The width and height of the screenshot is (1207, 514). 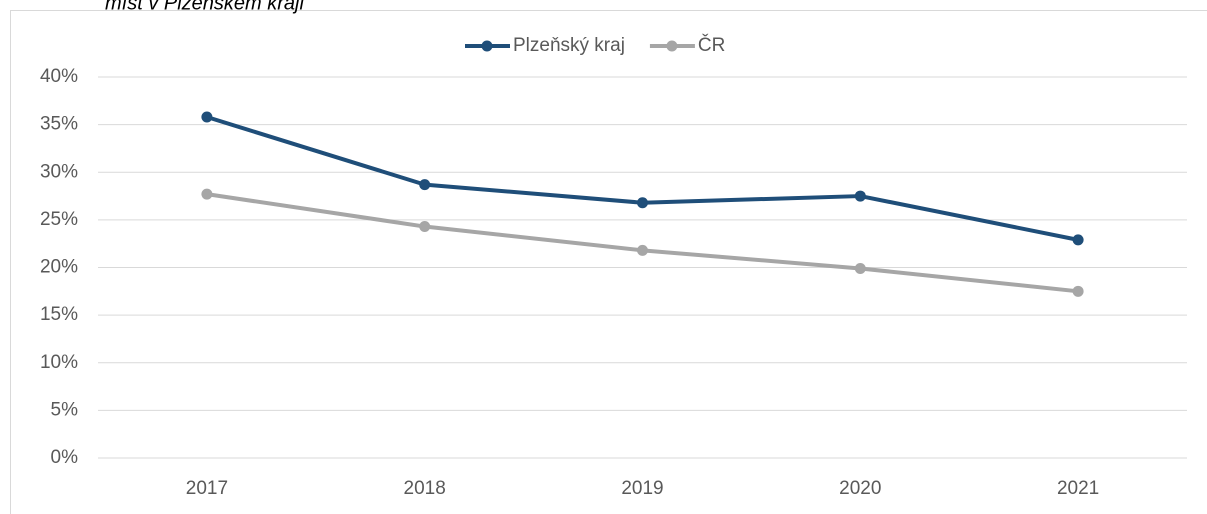 I want to click on y-tick-label: 35%, so click(x=59, y=124).